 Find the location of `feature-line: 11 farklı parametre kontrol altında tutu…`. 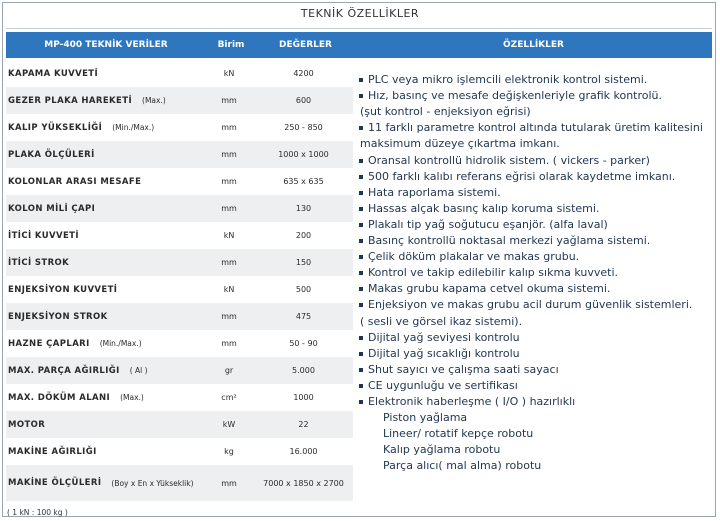

feature-line: 11 farklı parametre kontrol altında tutu… is located at coordinates (531, 127).